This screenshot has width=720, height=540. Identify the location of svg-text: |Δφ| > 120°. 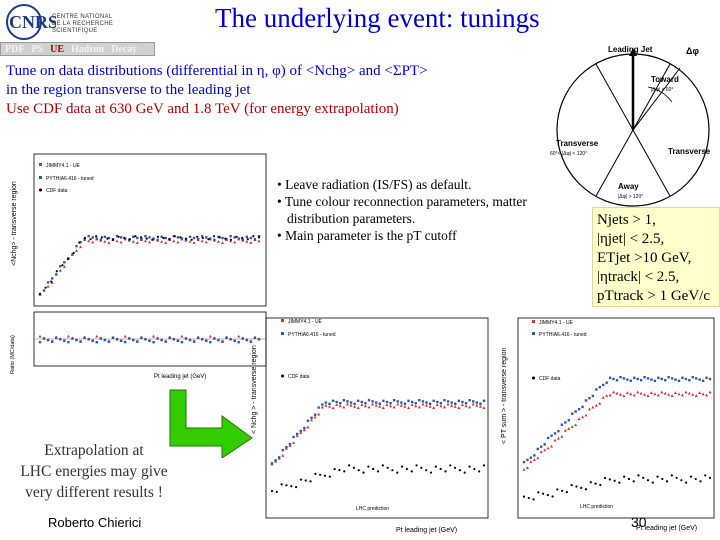
(630, 197).